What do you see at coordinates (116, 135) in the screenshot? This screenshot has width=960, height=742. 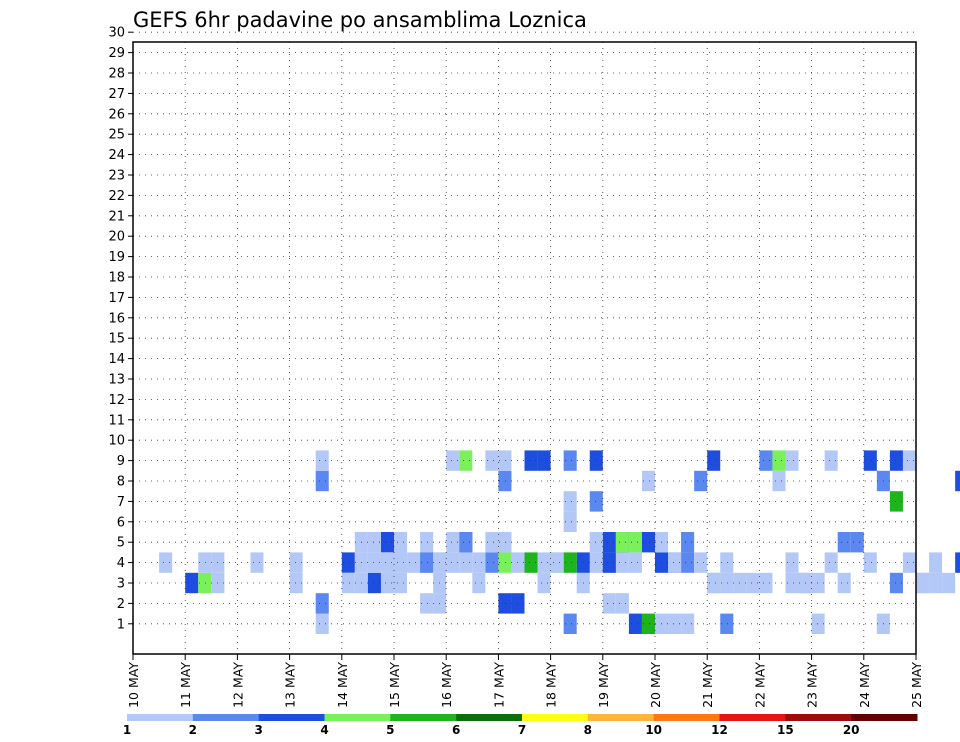 I see `y-tick-label: 25` at bounding box center [116, 135].